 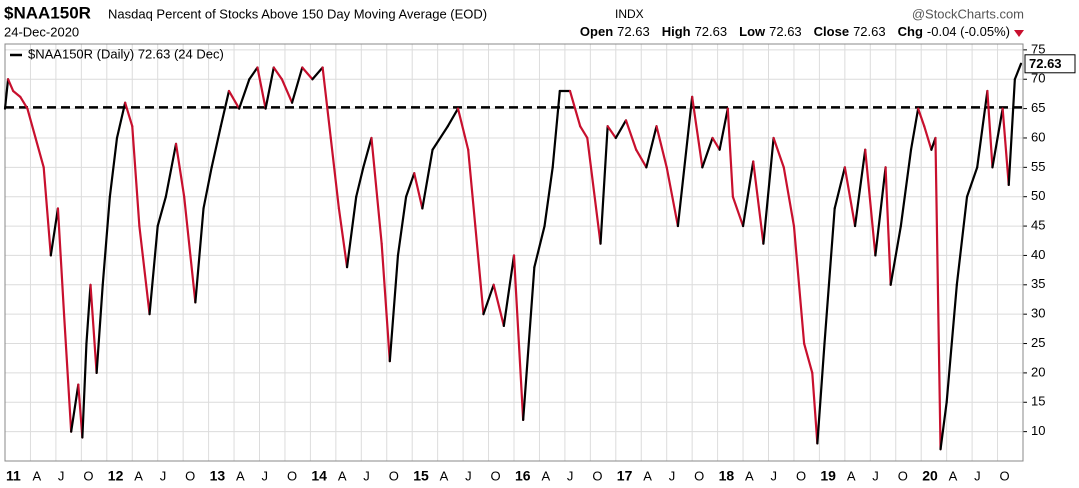 I want to click on x-tick-label: 16, so click(x=523, y=476).